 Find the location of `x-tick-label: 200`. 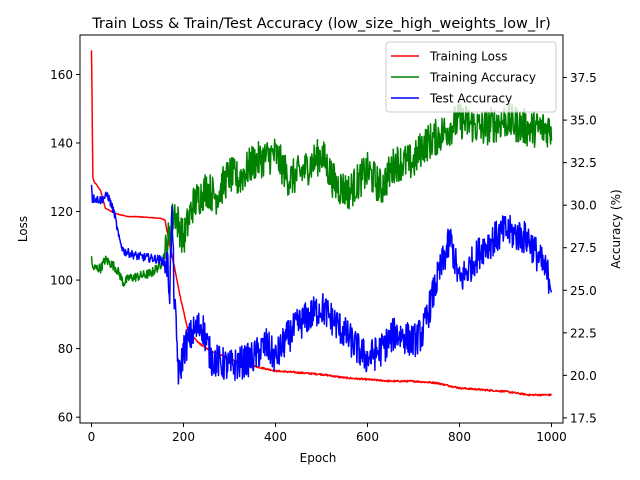

x-tick-label: 200 is located at coordinates (183, 437).